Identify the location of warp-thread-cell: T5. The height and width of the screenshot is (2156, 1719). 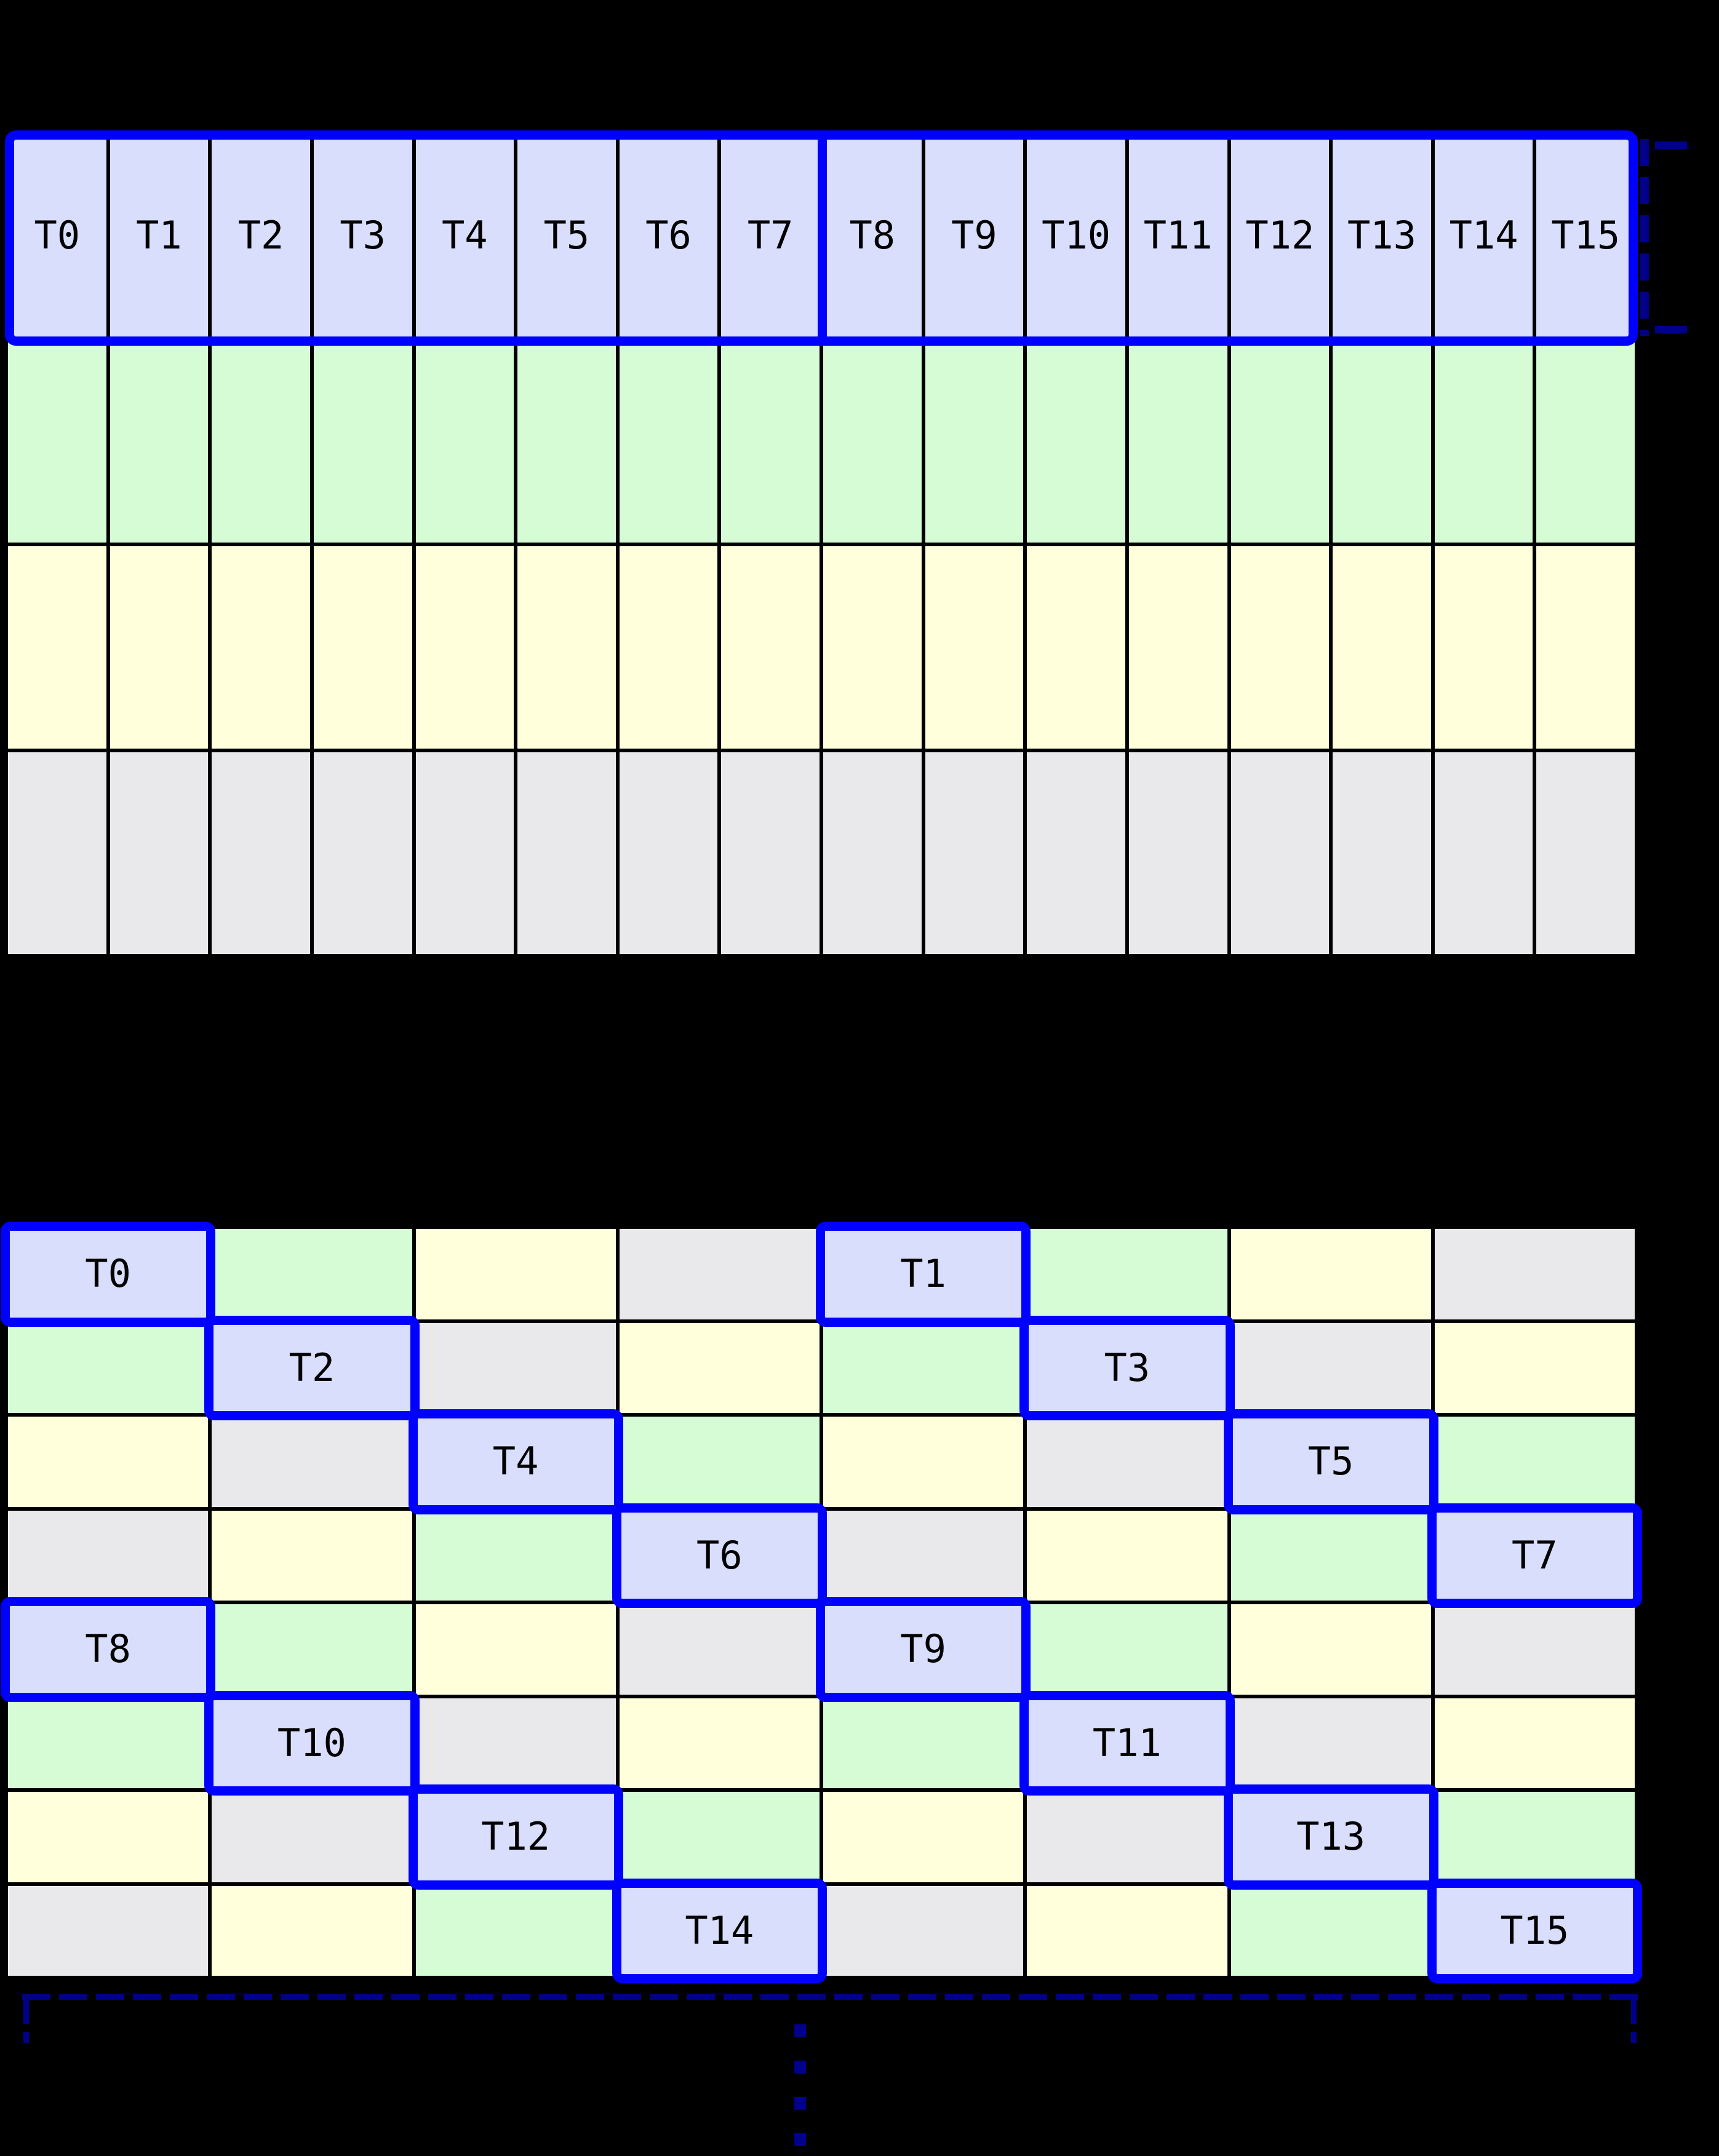
(567, 236).